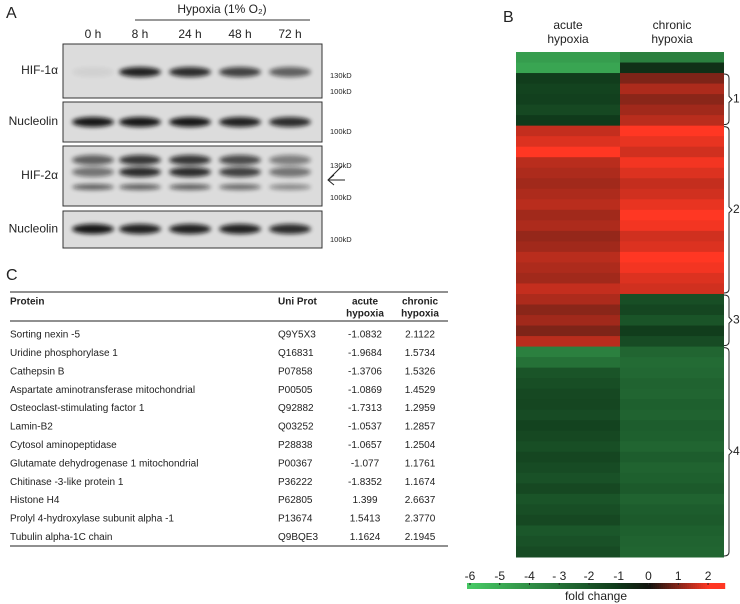  Describe the element at coordinates (295, 482) in the screenshot. I see `table-cell: P36222` at that location.